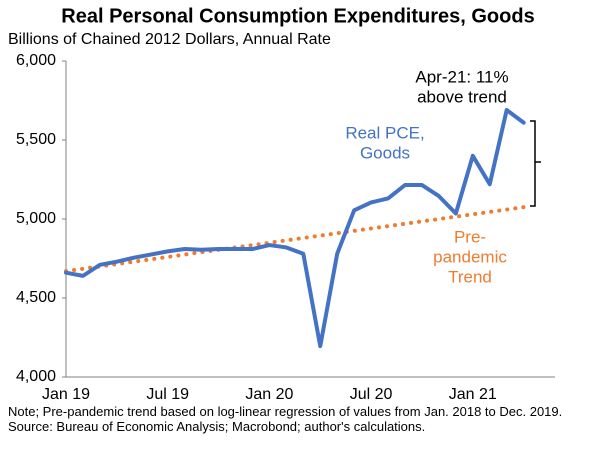 The height and width of the screenshot is (457, 599). Describe the element at coordinates (66, 393) in the screenshot. I see `x-tick-label: Jan 19` at that location.